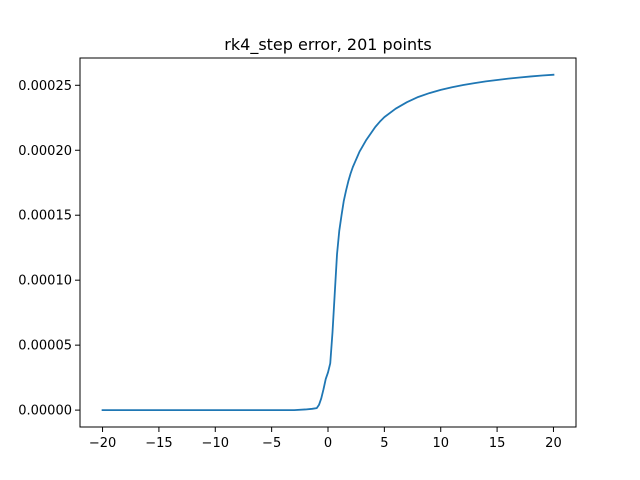 The height and width of the screenshot is (480, 640). I want to click on y-tick-label: 0.00010, so click(45, 281).